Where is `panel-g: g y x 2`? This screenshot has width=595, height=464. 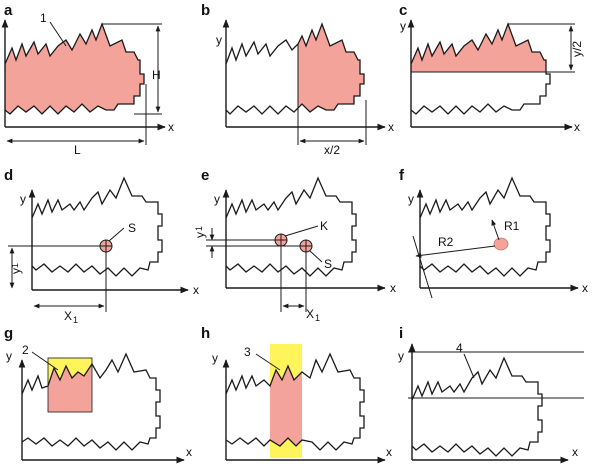 panel-g: g y x 2 is located at coordinates (98, 394).